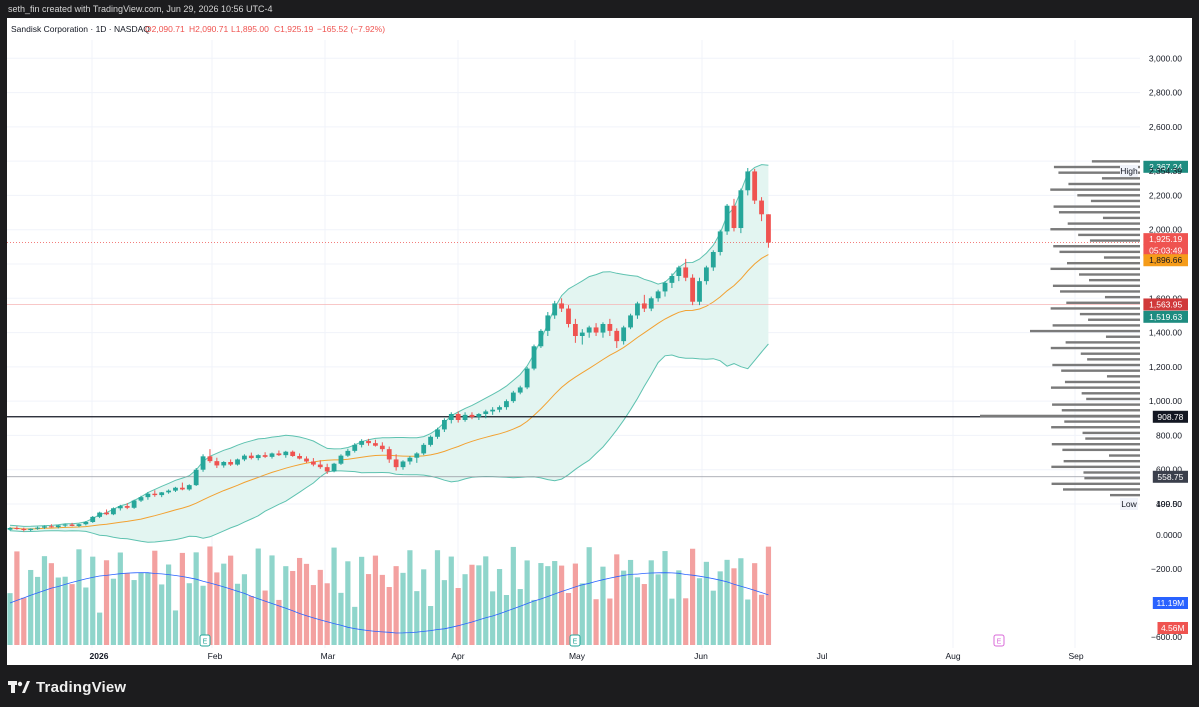  I want to click on price-tick-label: 2,200.00, so click(1165, 195).